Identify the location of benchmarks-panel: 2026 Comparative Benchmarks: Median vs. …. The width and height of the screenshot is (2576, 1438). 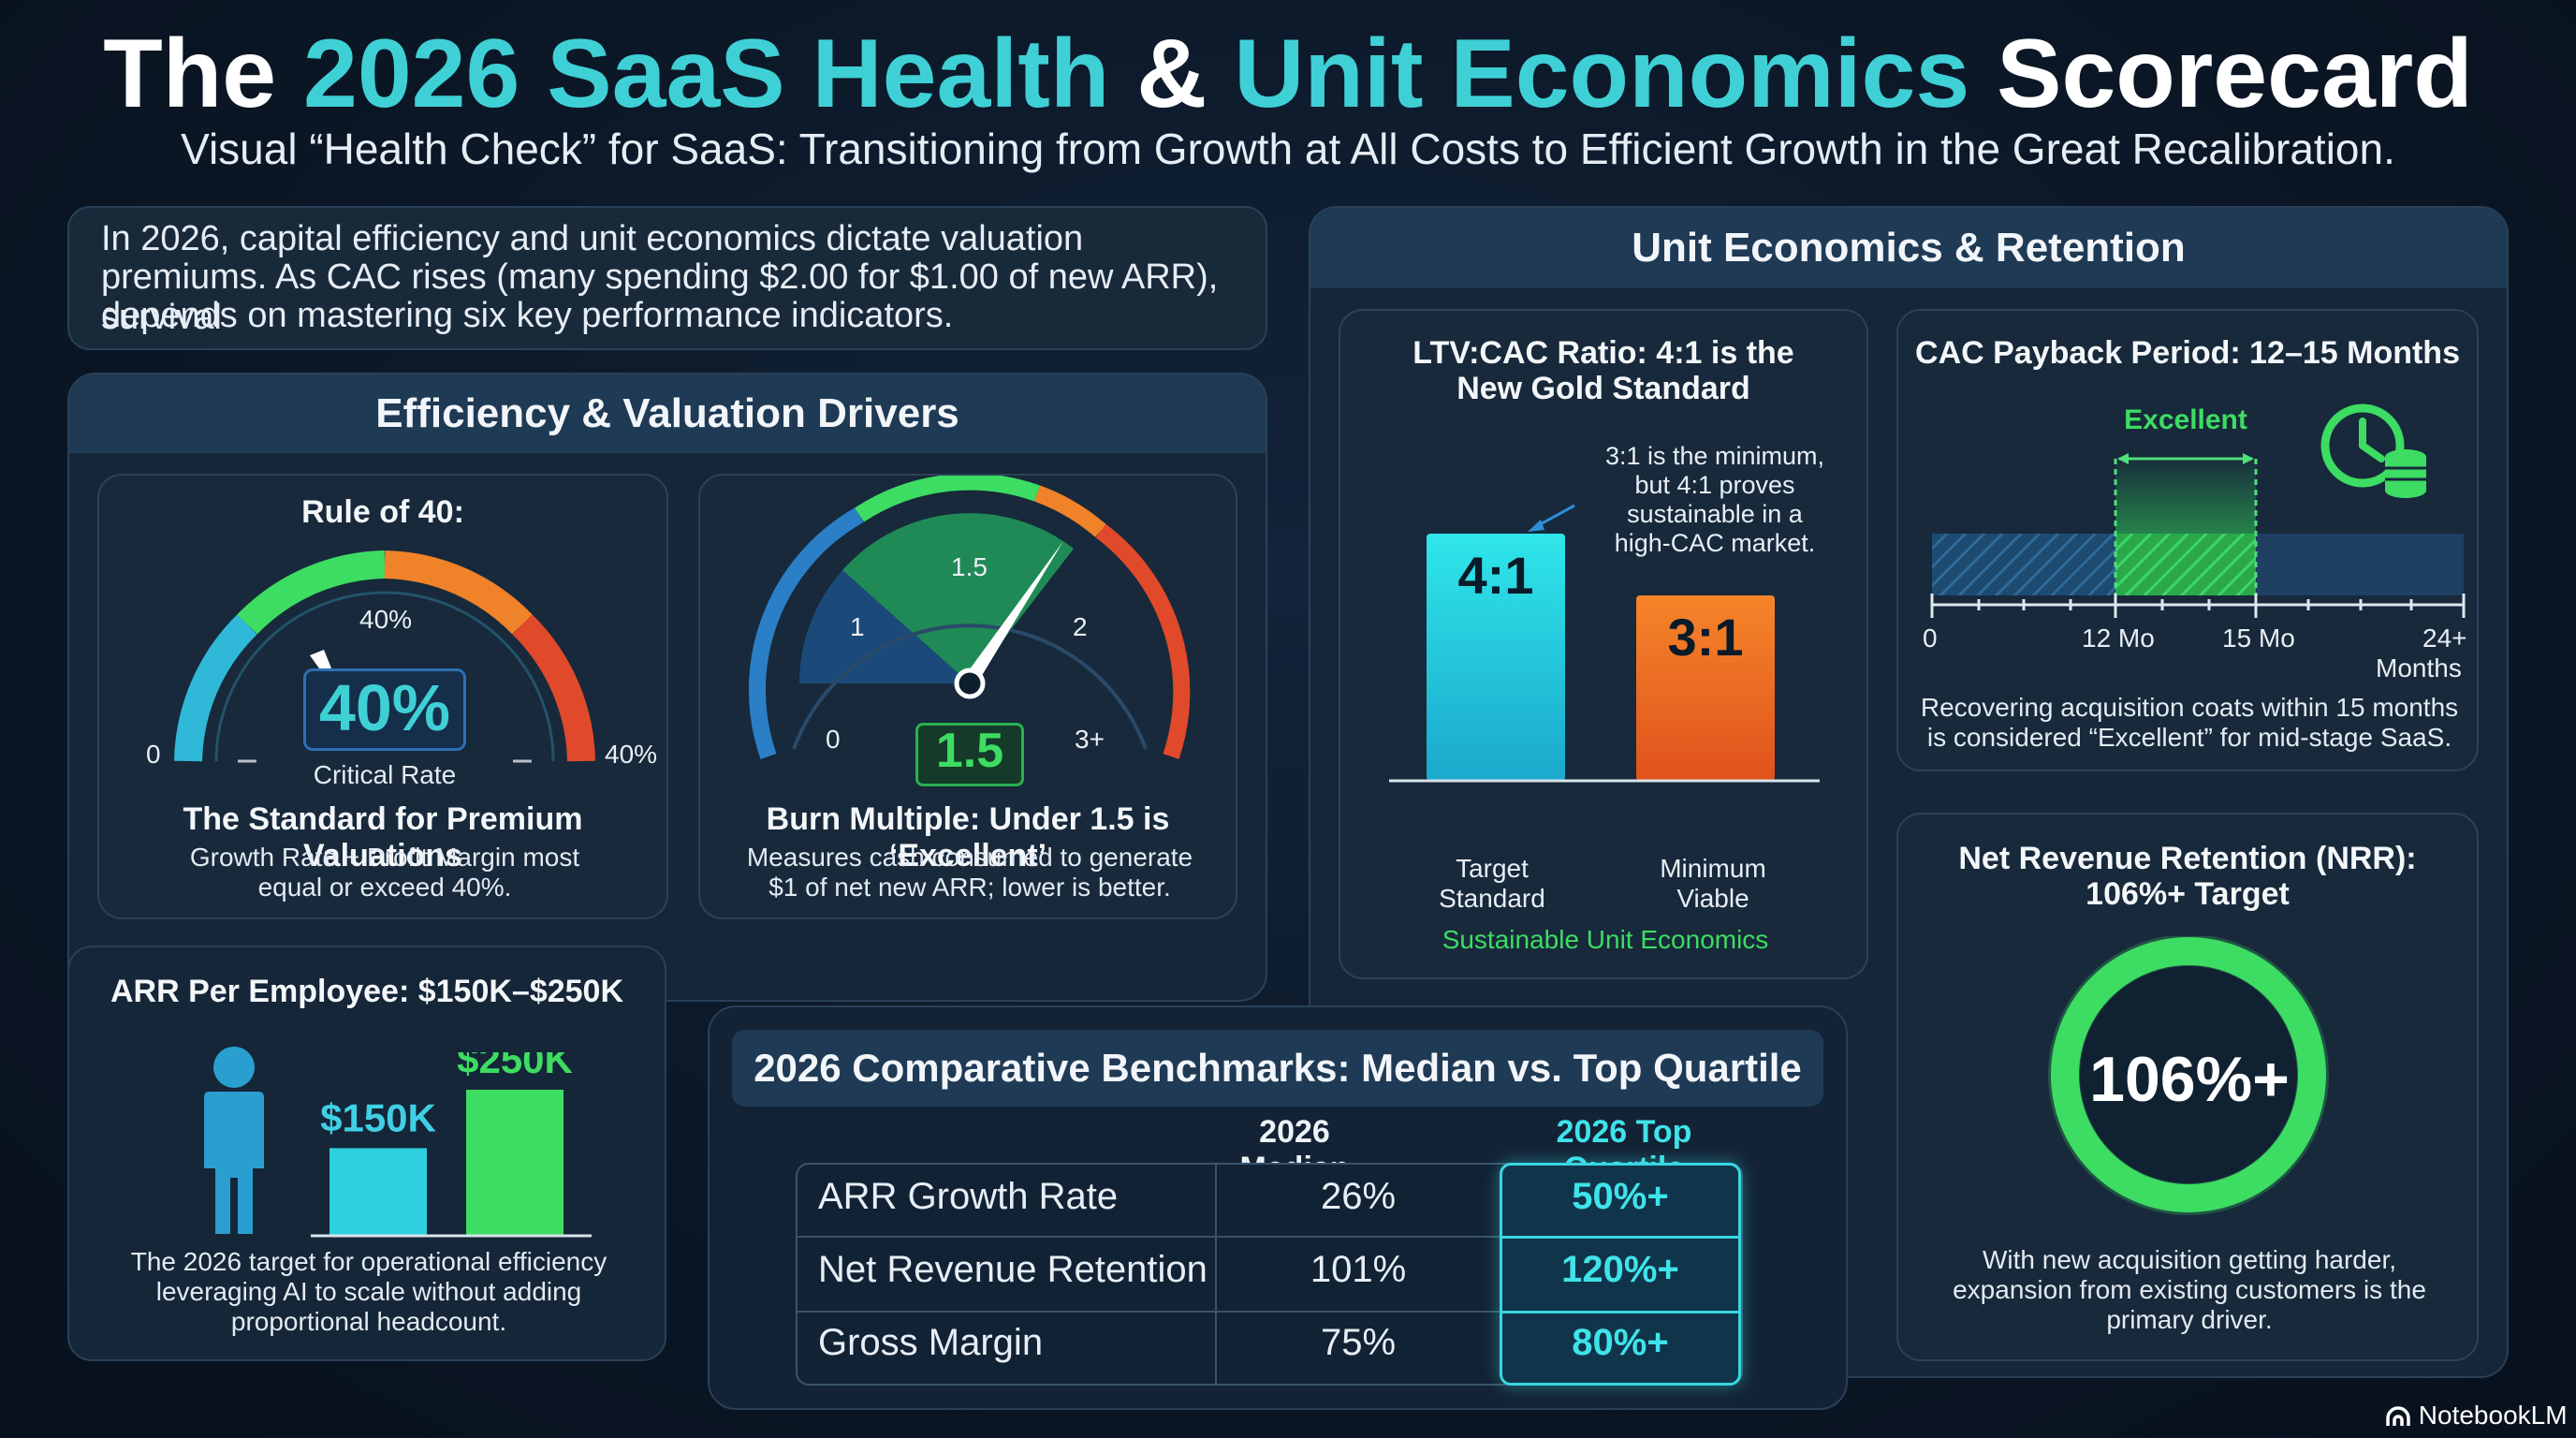
(1278, 1207).